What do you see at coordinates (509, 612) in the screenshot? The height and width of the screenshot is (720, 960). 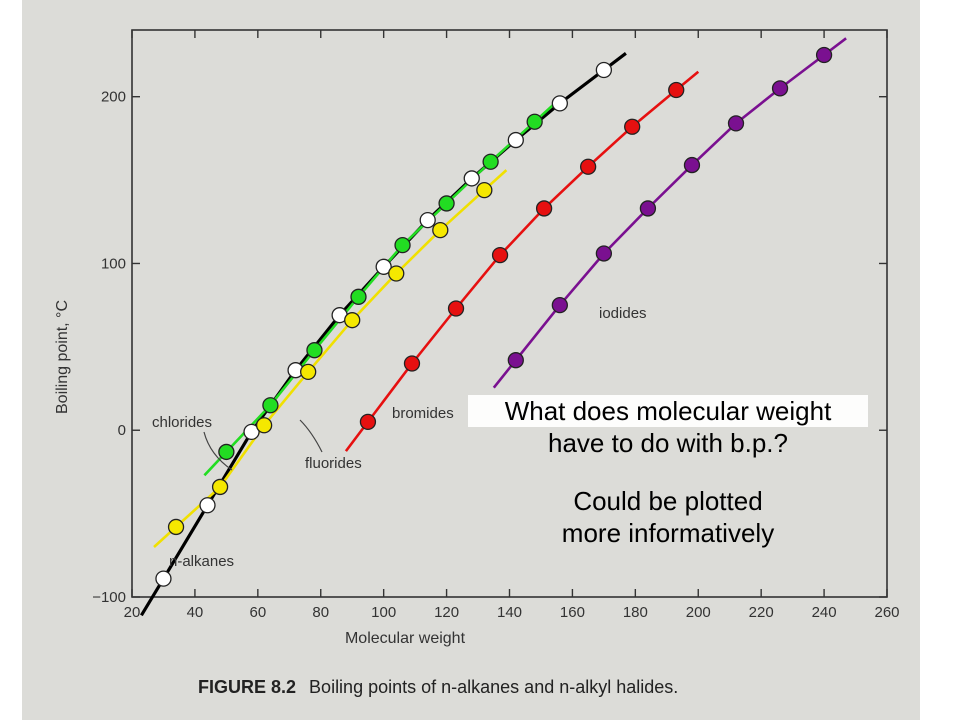 I see `x-tick-label-140: 140` at bounding box center [509, 612].